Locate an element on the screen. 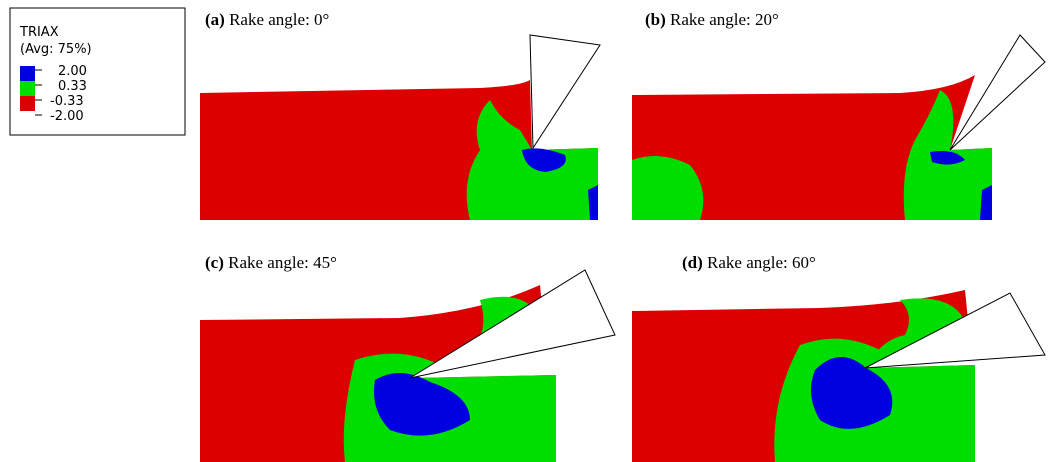  legend-box is located at coordinates (97, 71).